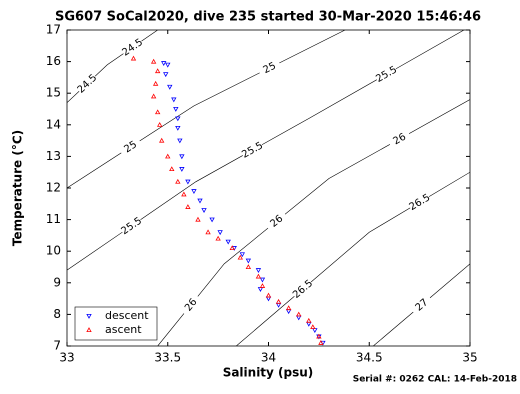 This screenshot has width=520, height=394. What do you see at coordinates (435, 380) in the screenshot?
I see `footer: Serial #: 0262 CAL: 14-Feb-2018` at bounding box center [435, 380].